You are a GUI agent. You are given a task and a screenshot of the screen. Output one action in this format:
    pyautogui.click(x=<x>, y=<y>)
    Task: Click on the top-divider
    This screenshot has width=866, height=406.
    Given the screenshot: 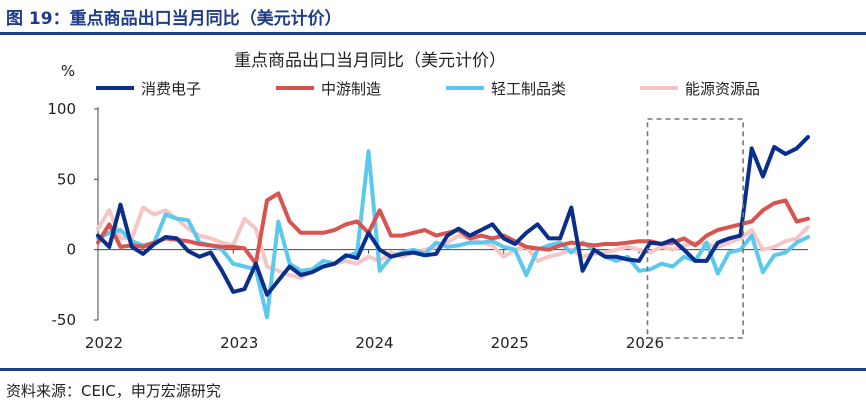 What is the action you would take?
    pyautogui.click(x=433, y=33)
    